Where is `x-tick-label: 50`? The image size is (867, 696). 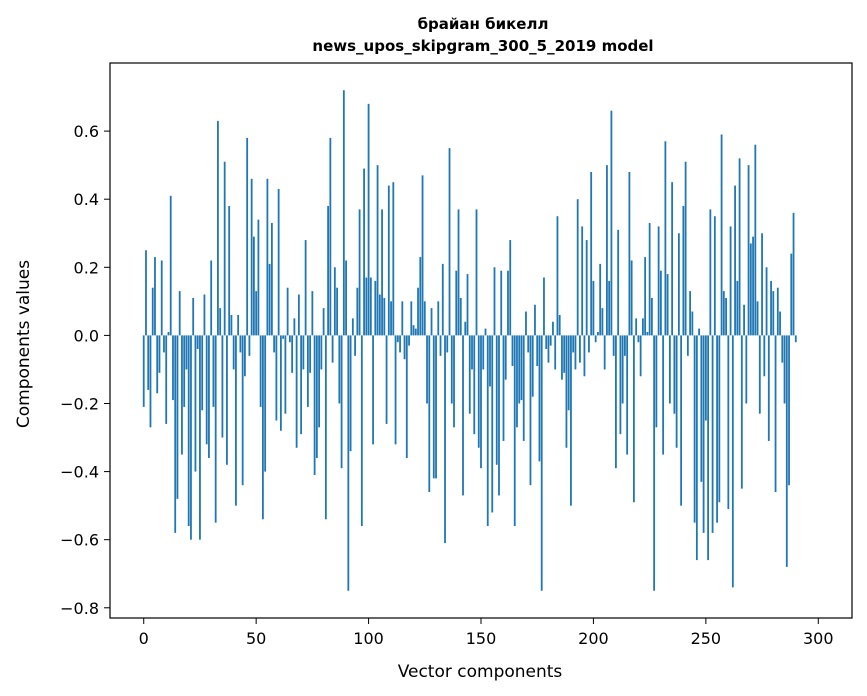 x-tick-label: 50 is located at coordinates (256, 638).